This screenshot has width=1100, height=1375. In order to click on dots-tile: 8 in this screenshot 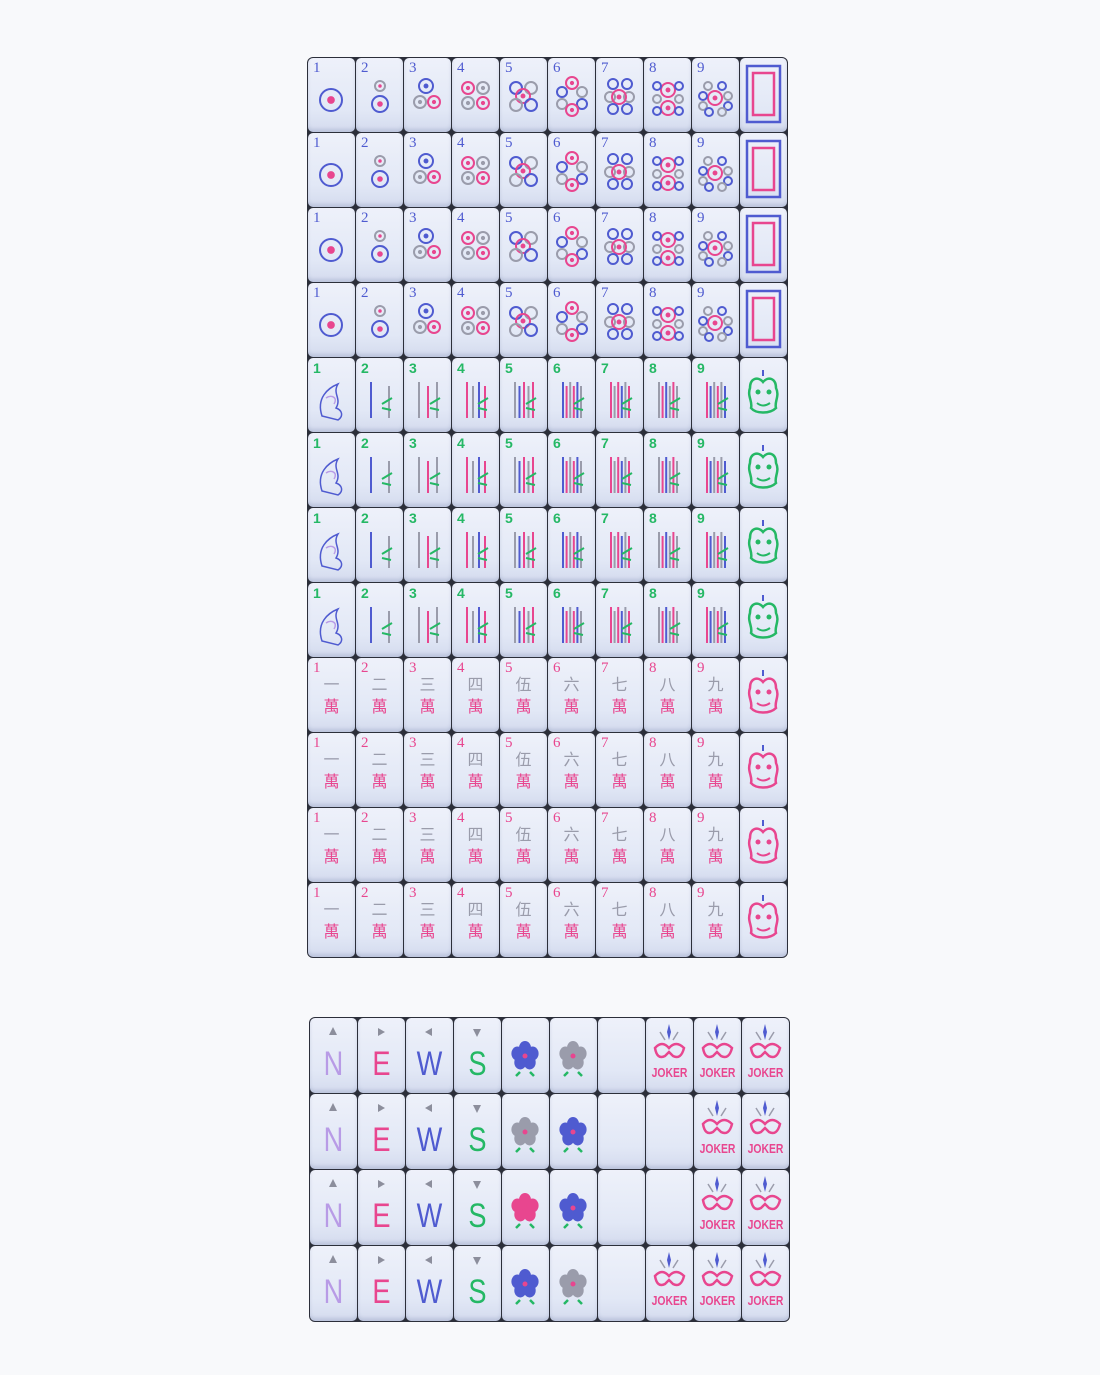, I will do `click(667, 245)`.